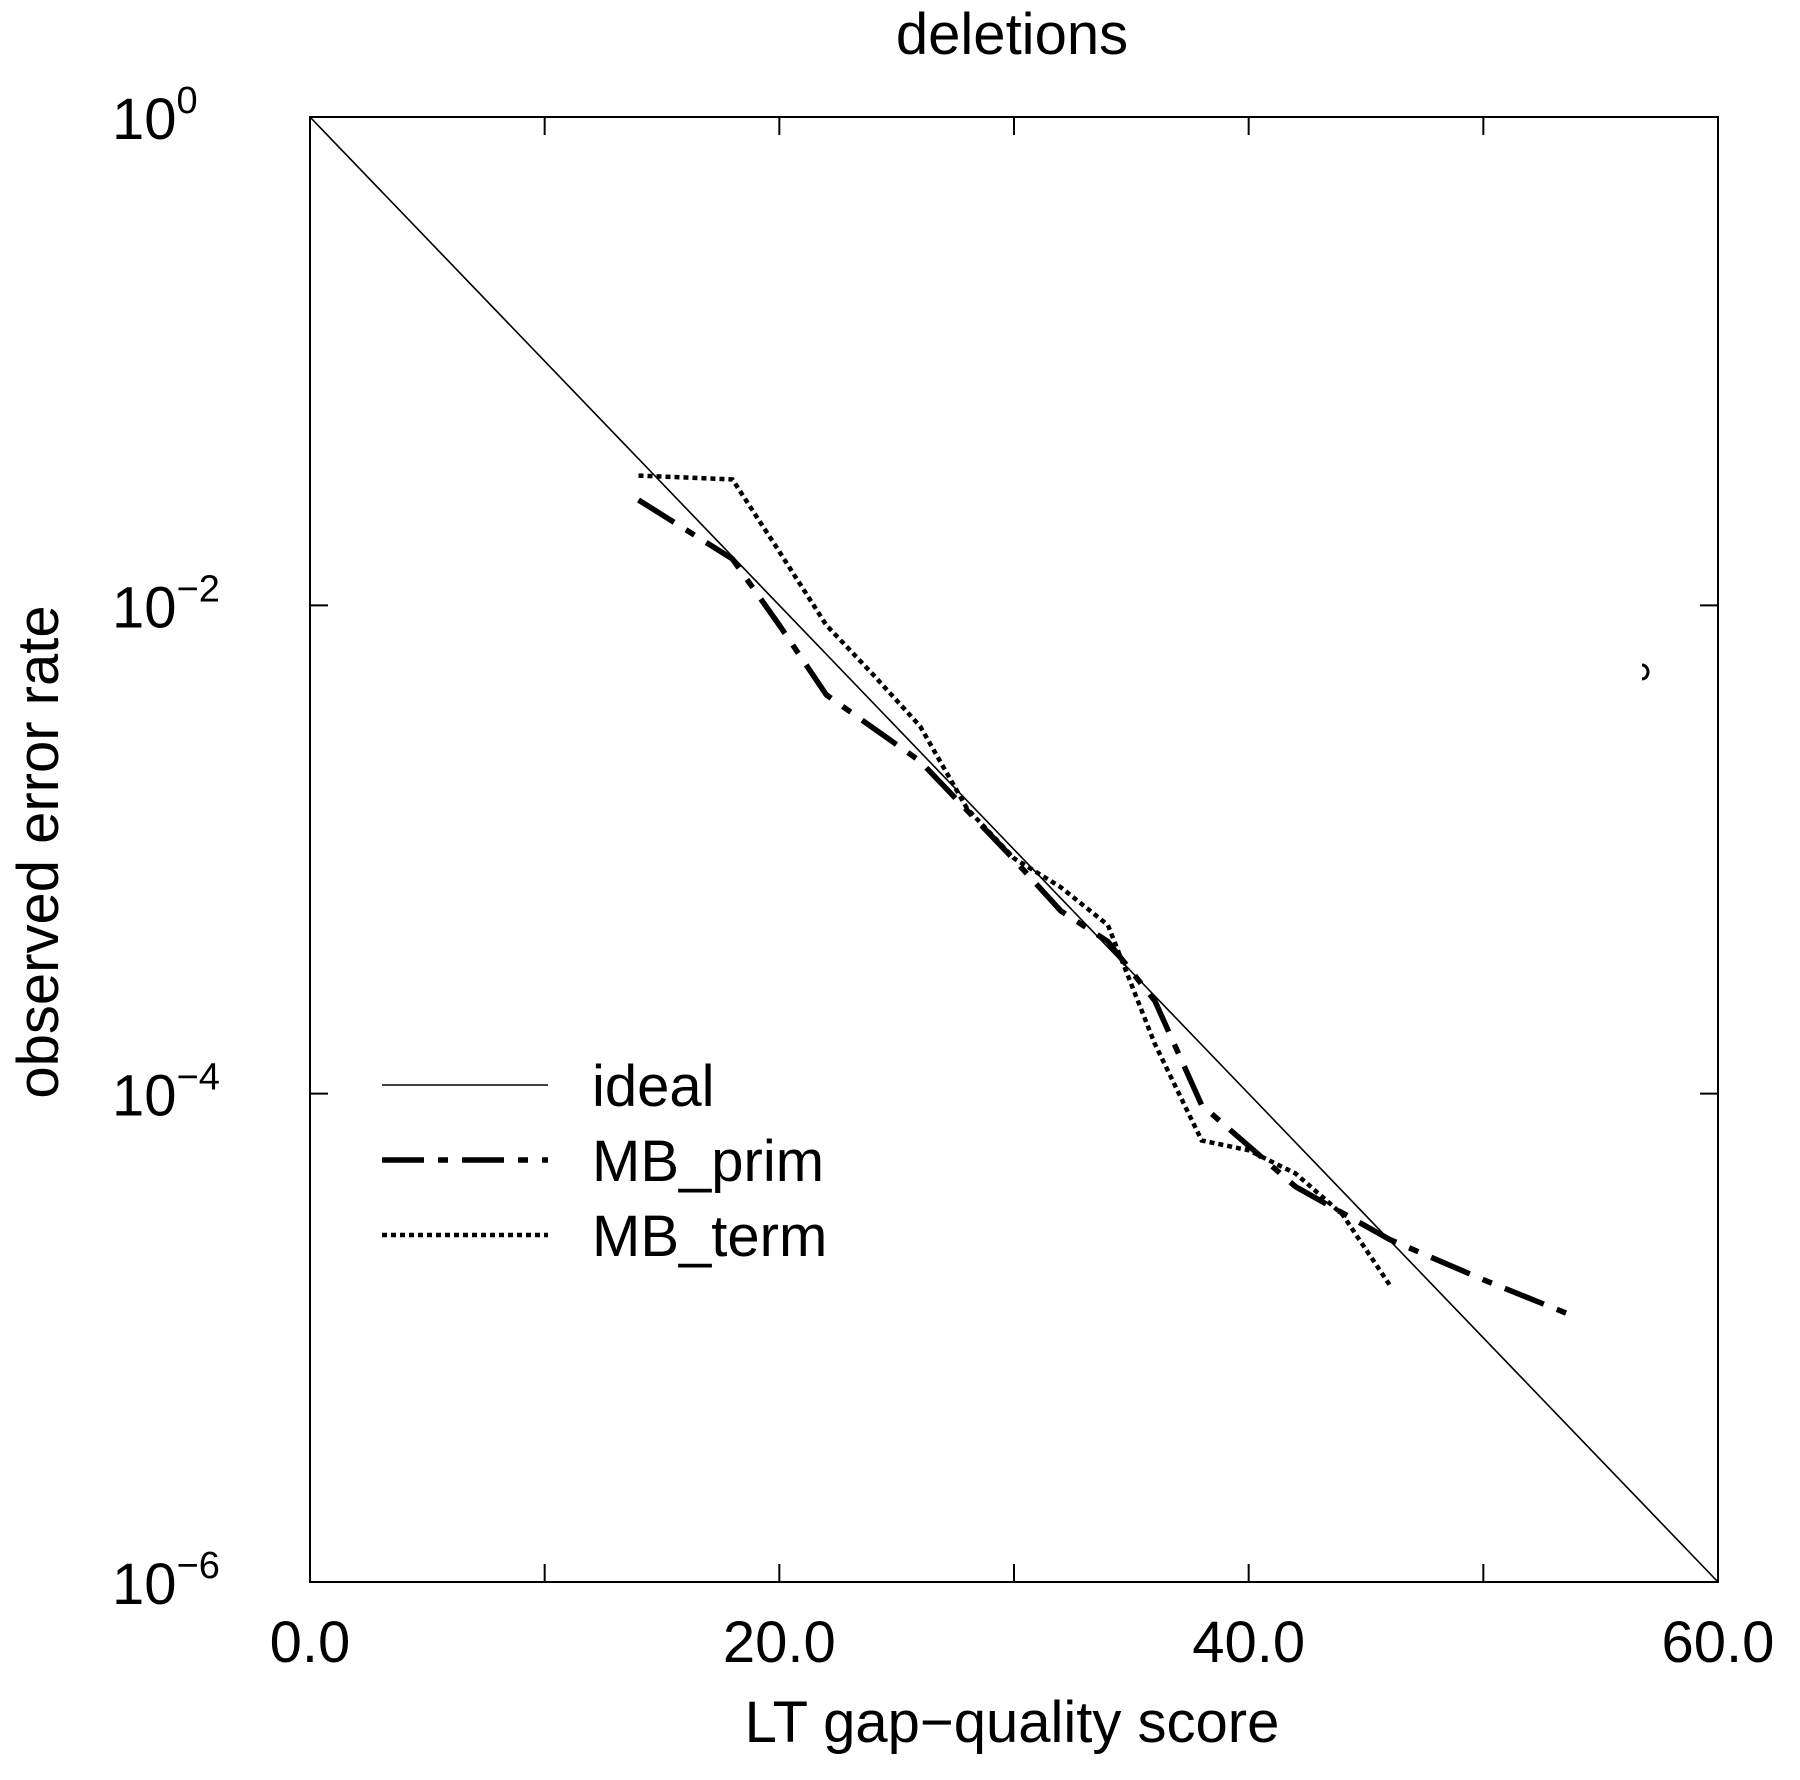 The width and height of the screenshot is (1800, 1780). Describe the element at coordinates (709, 1236) in the screenshot. I see `legend-label: MB_term` at that location.